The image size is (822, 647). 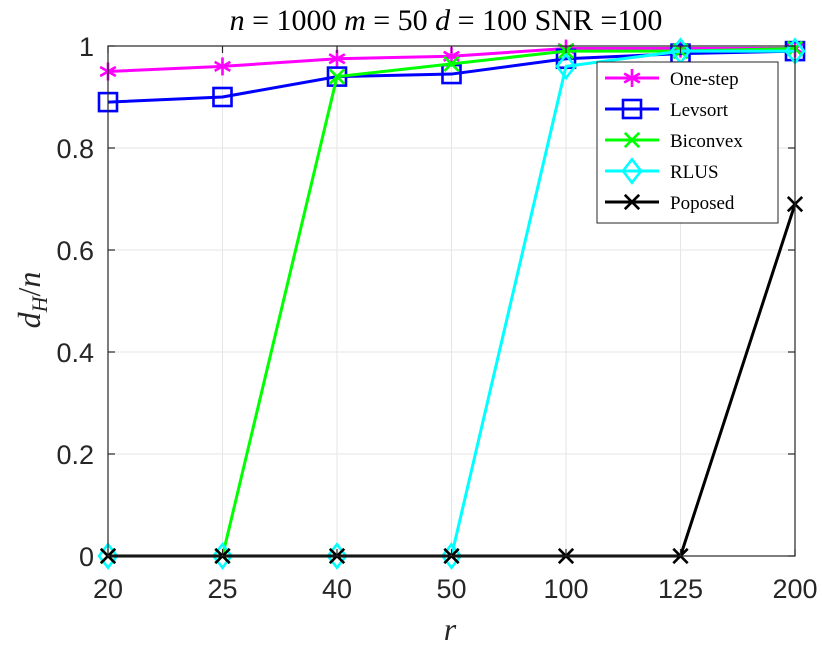 I want to click on title-part: = 50, so click(x=400, y=20).